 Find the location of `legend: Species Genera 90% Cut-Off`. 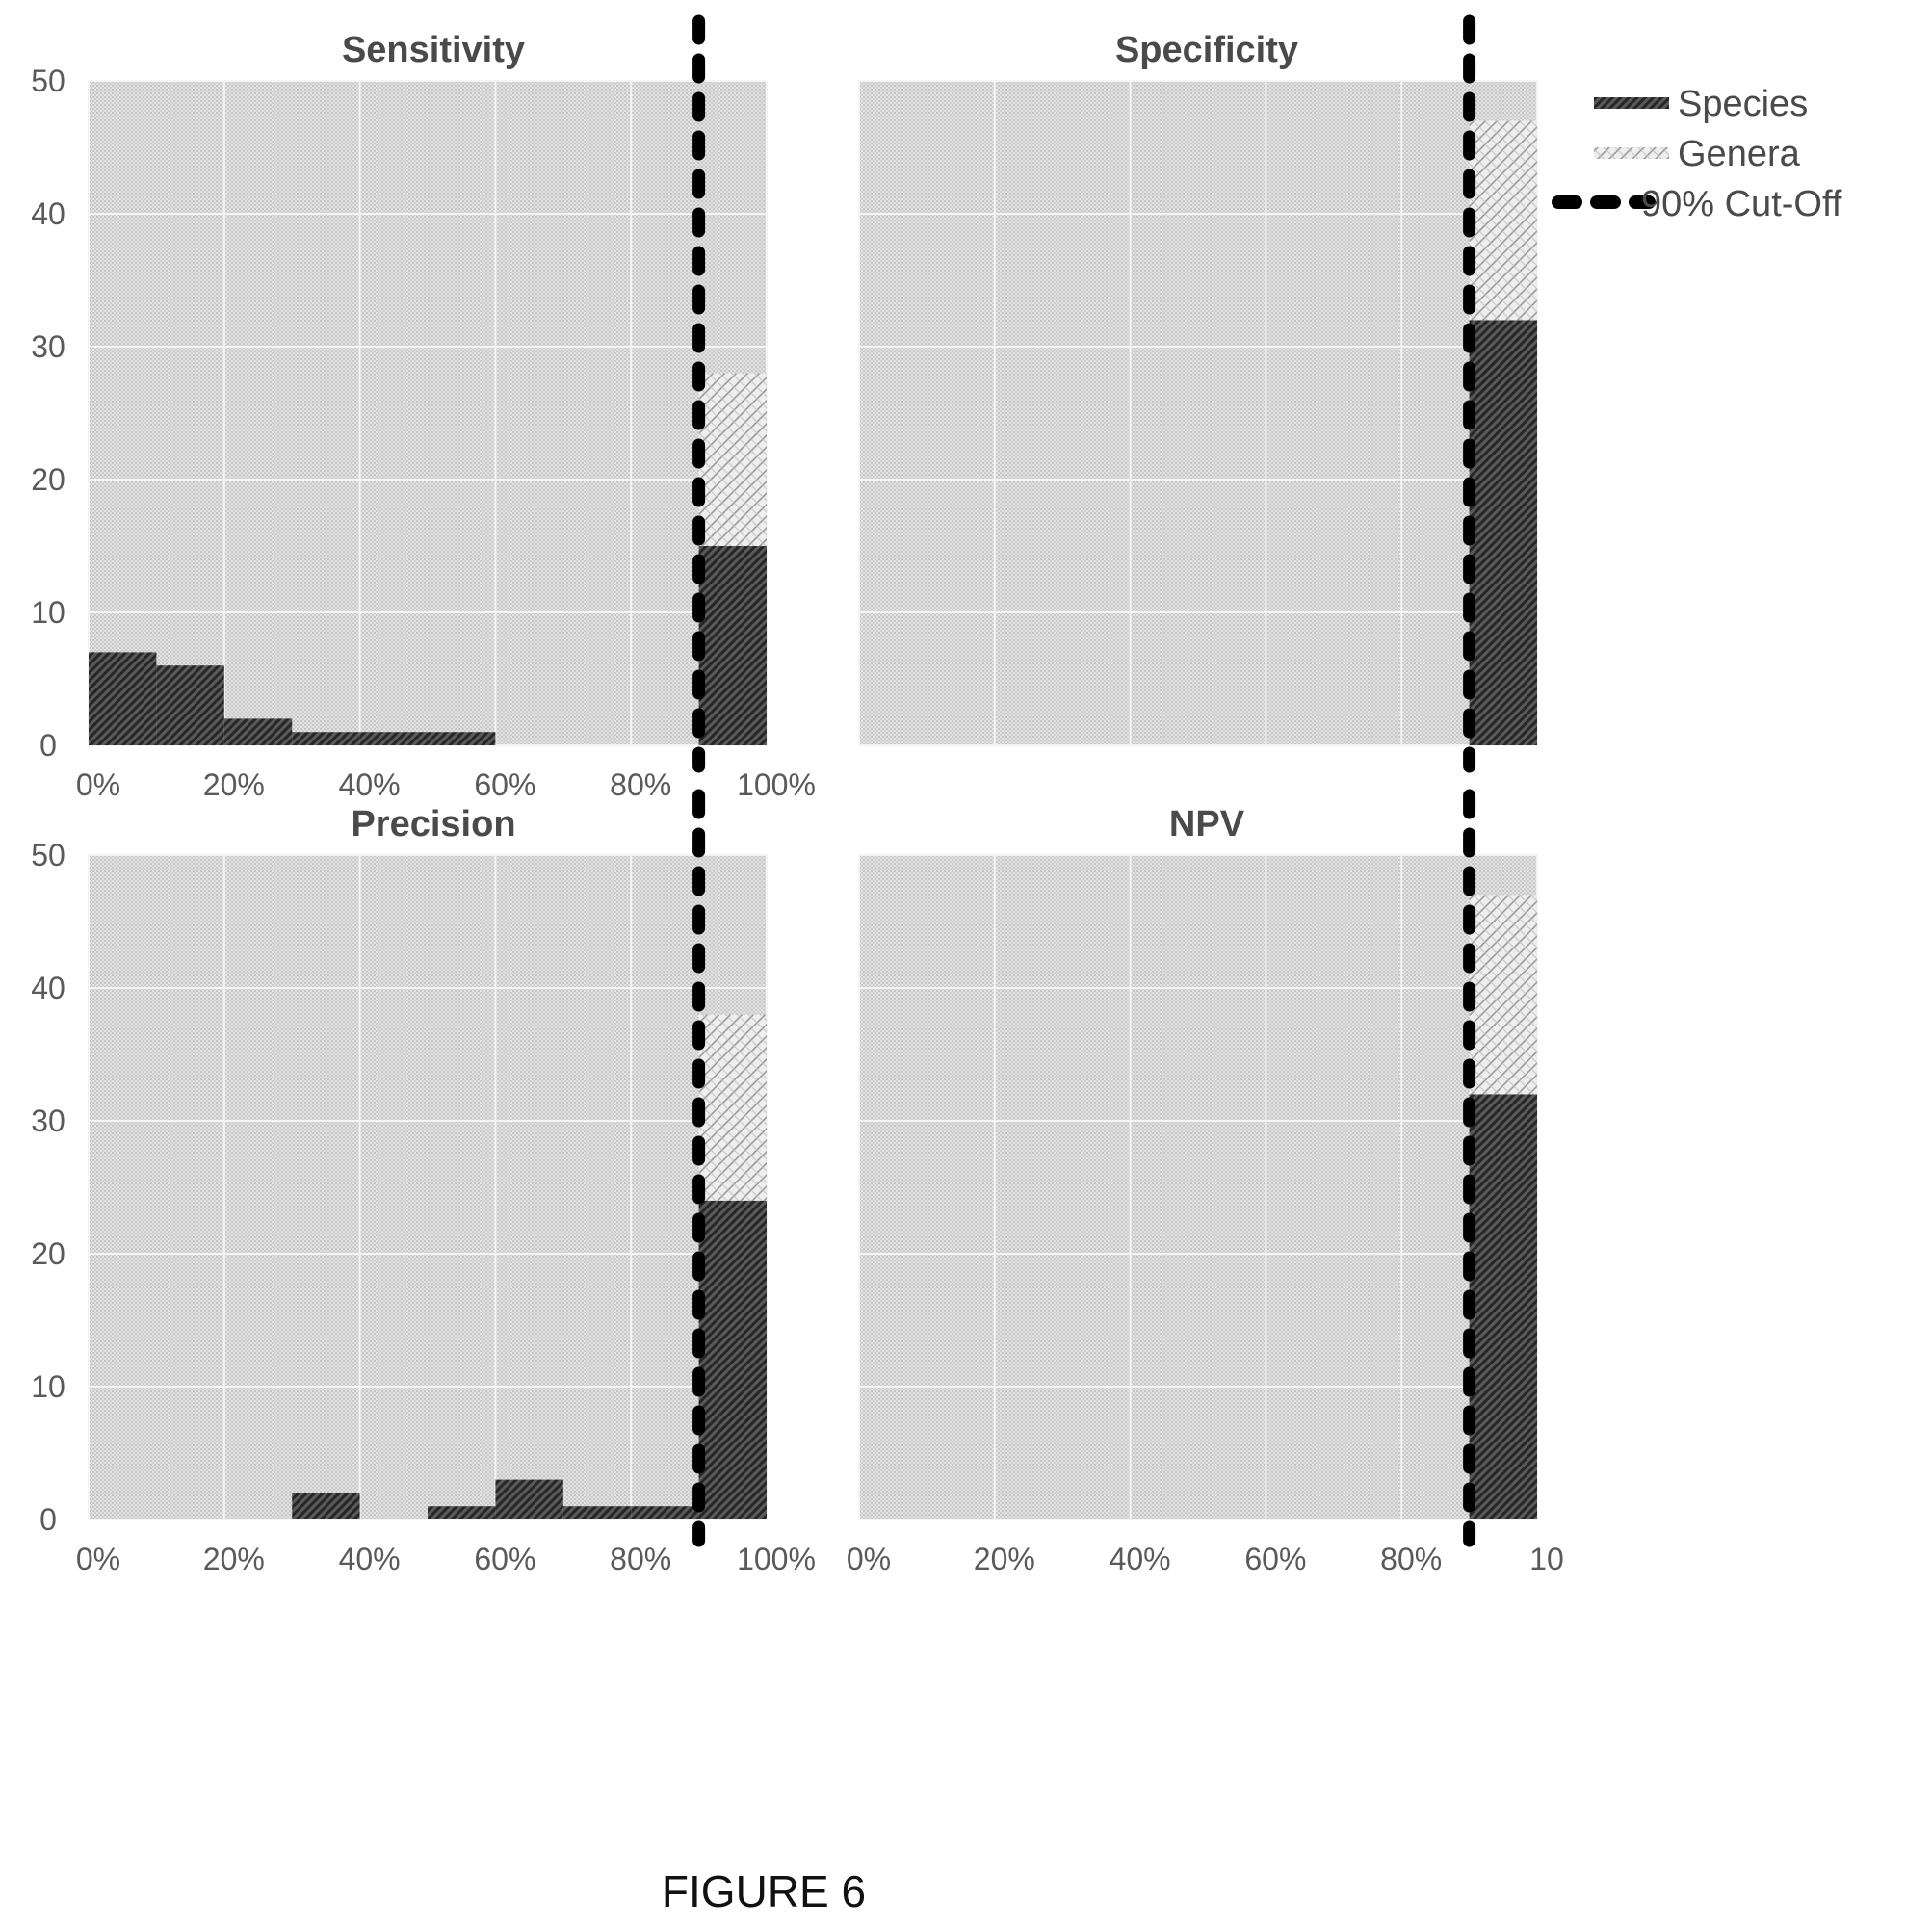

legend: Species Genera 90% Cut-Off is located at coordinates (1697, 154).